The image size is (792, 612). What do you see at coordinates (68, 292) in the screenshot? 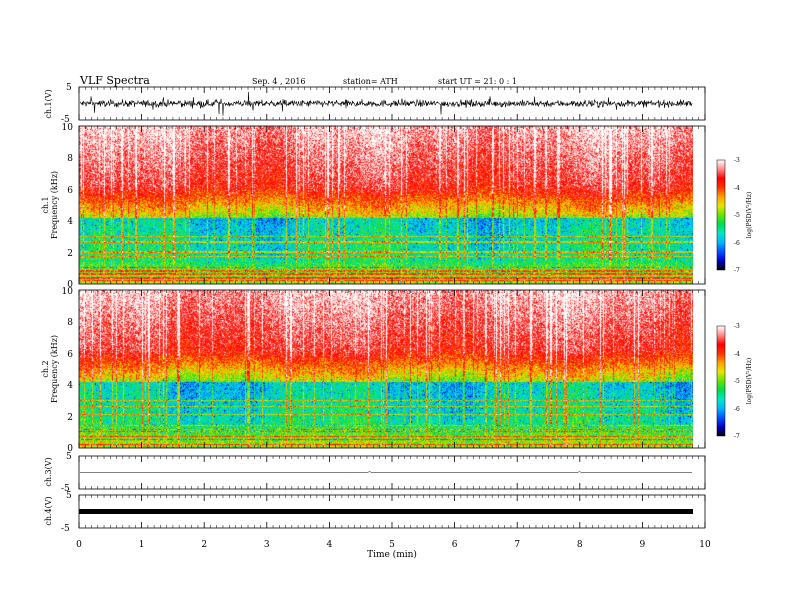
I see `ch2-spec-ytick-10: 10` at bounding box center [68, 292].